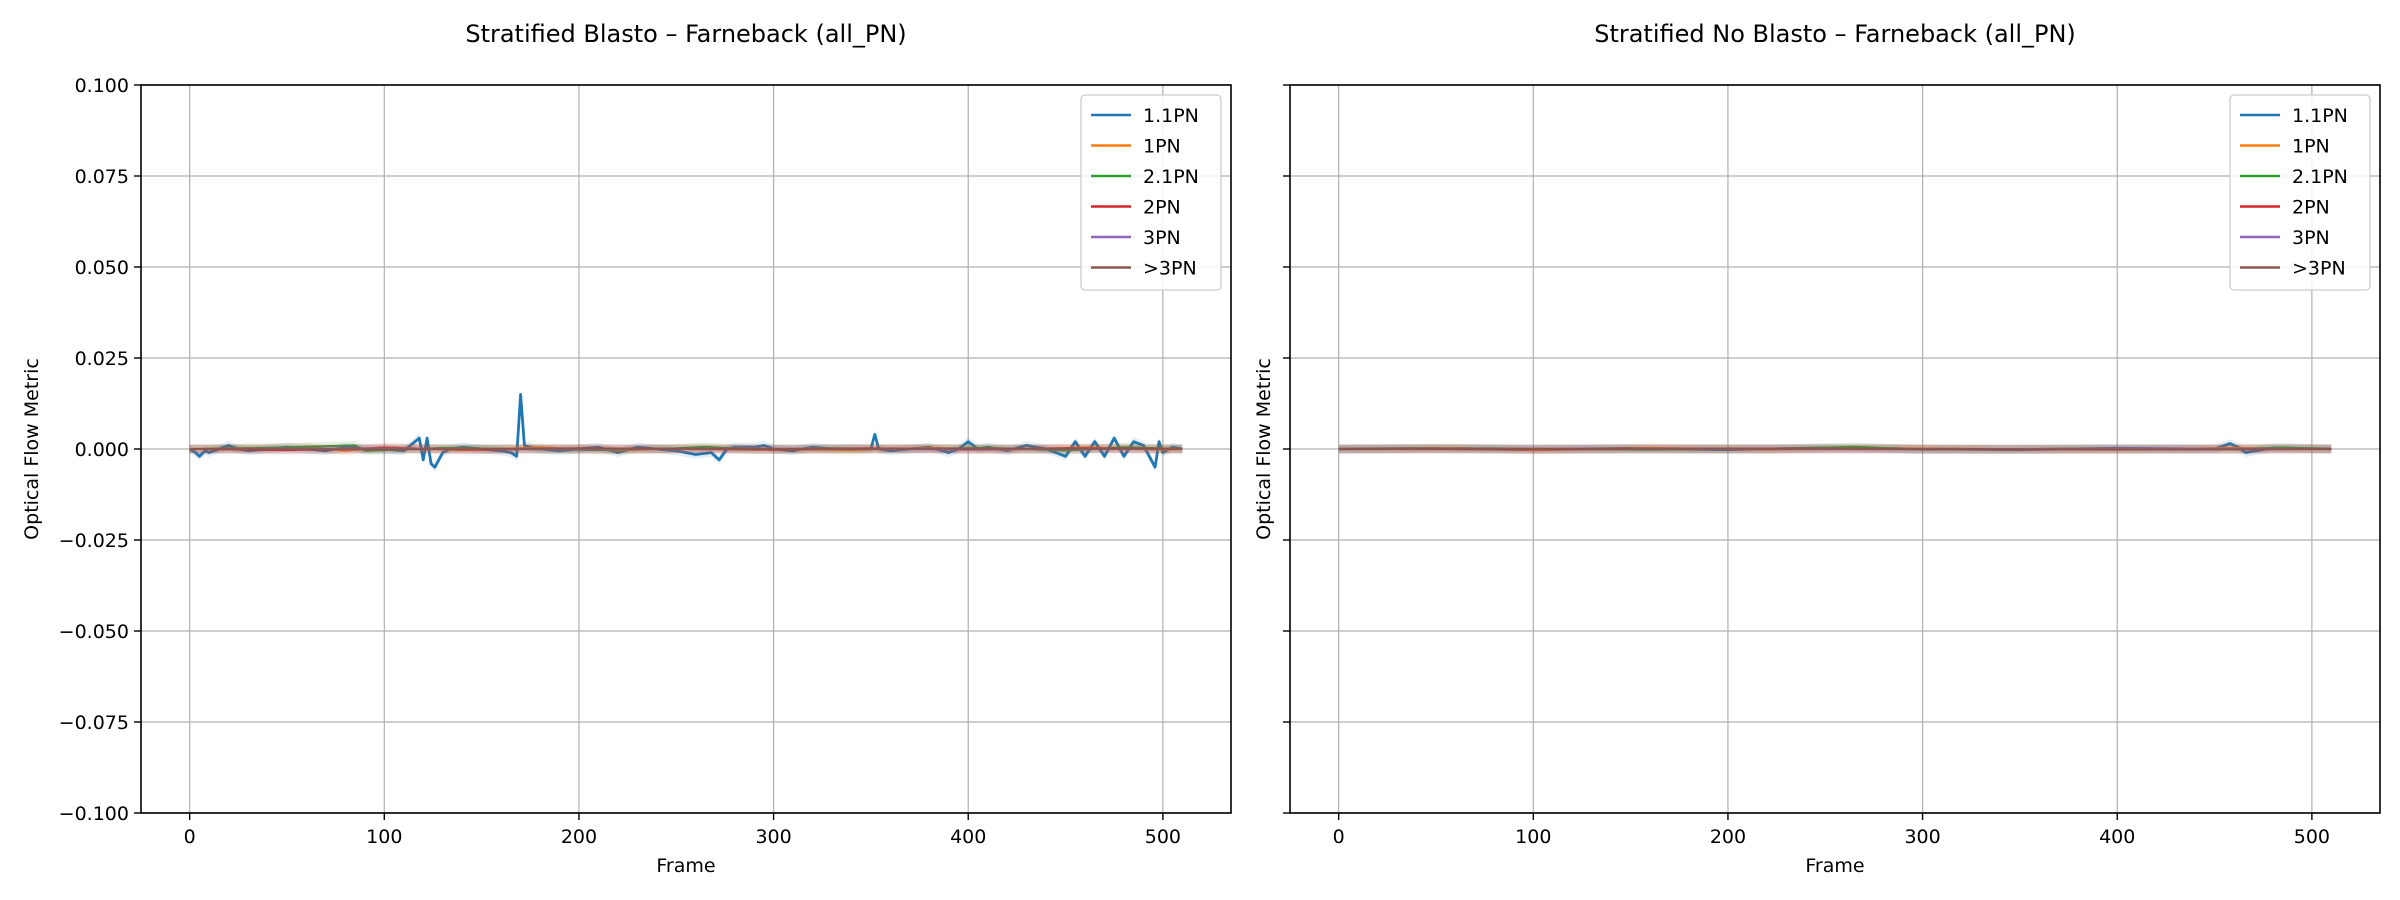 The width and height of the screenshot is (2400, 900). What do you see at coordinates (94, 632) in the screenshot?
I see `y-tick-label: −0.050` at bounding box center [94, 632].